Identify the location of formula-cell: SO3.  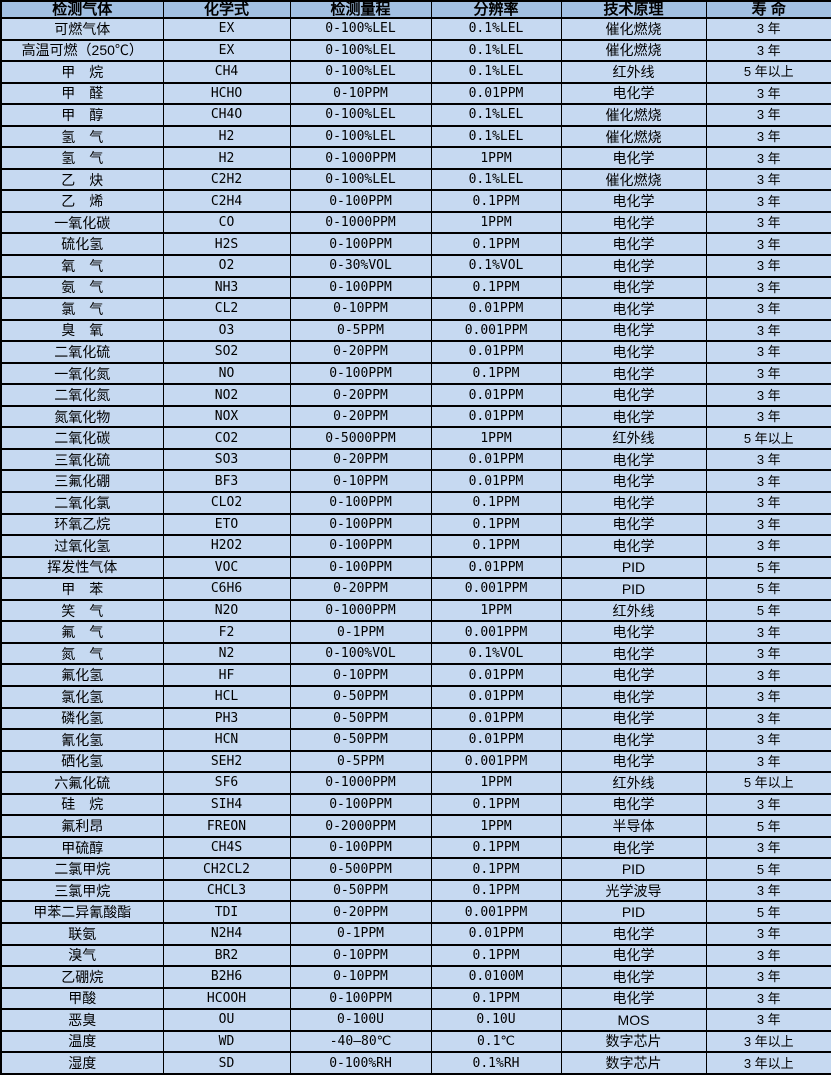
(226, 459).